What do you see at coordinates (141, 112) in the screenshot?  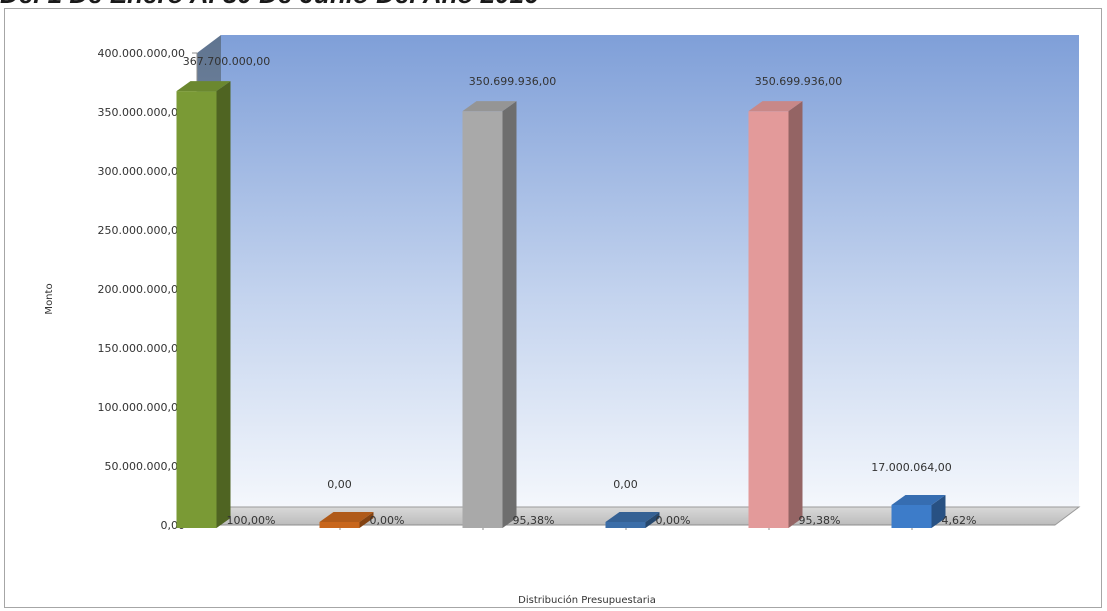 I see `y-tick-label: 350.000.000,00` at bounding box center [141, 112].